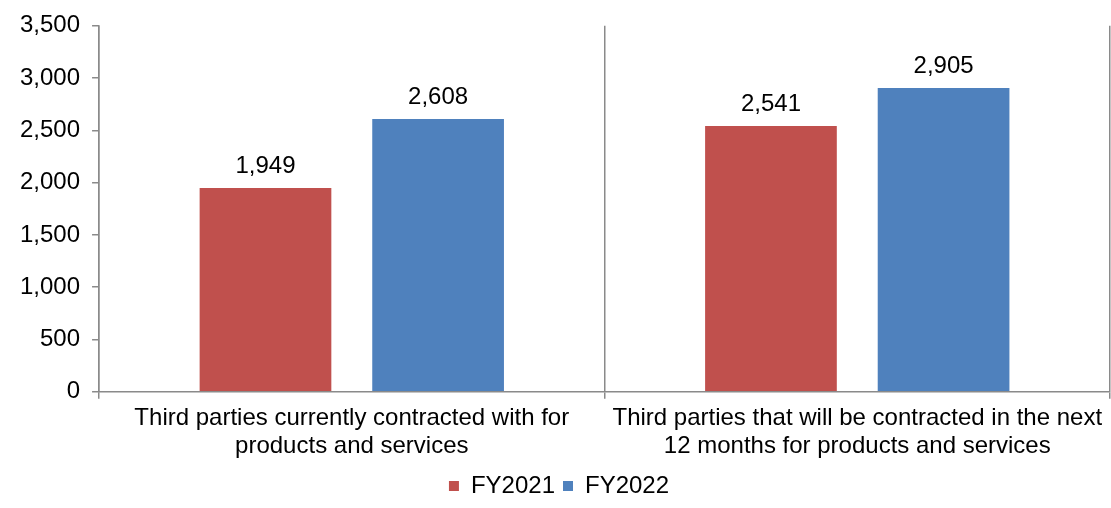 Image resolution: width=1111 pixels, height=508 pixels. What do you see at coordinates (50, 285) in the screenshot?
I see `y-tick-label: 1,000` at bounding box center [50, 285].